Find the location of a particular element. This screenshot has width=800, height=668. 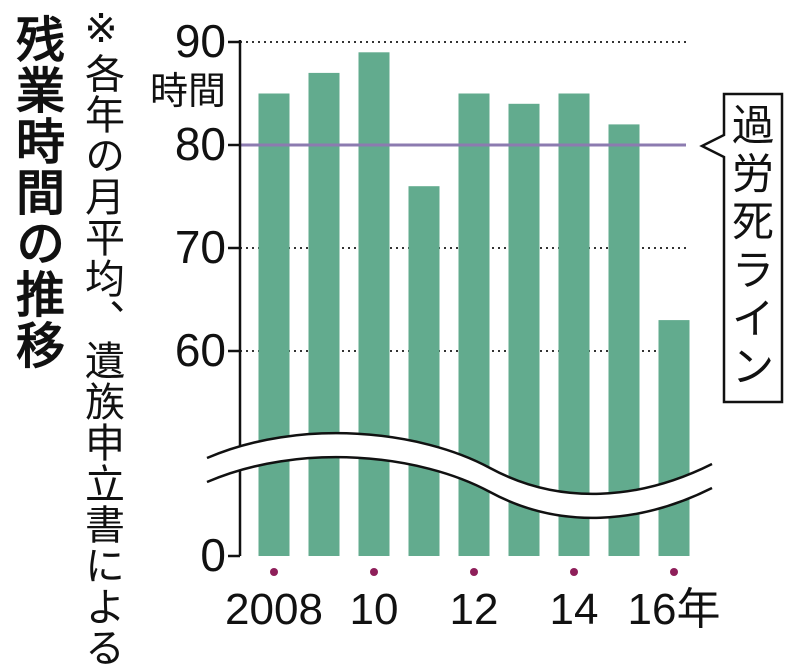

axis-break is located at coordinates (459, 475).